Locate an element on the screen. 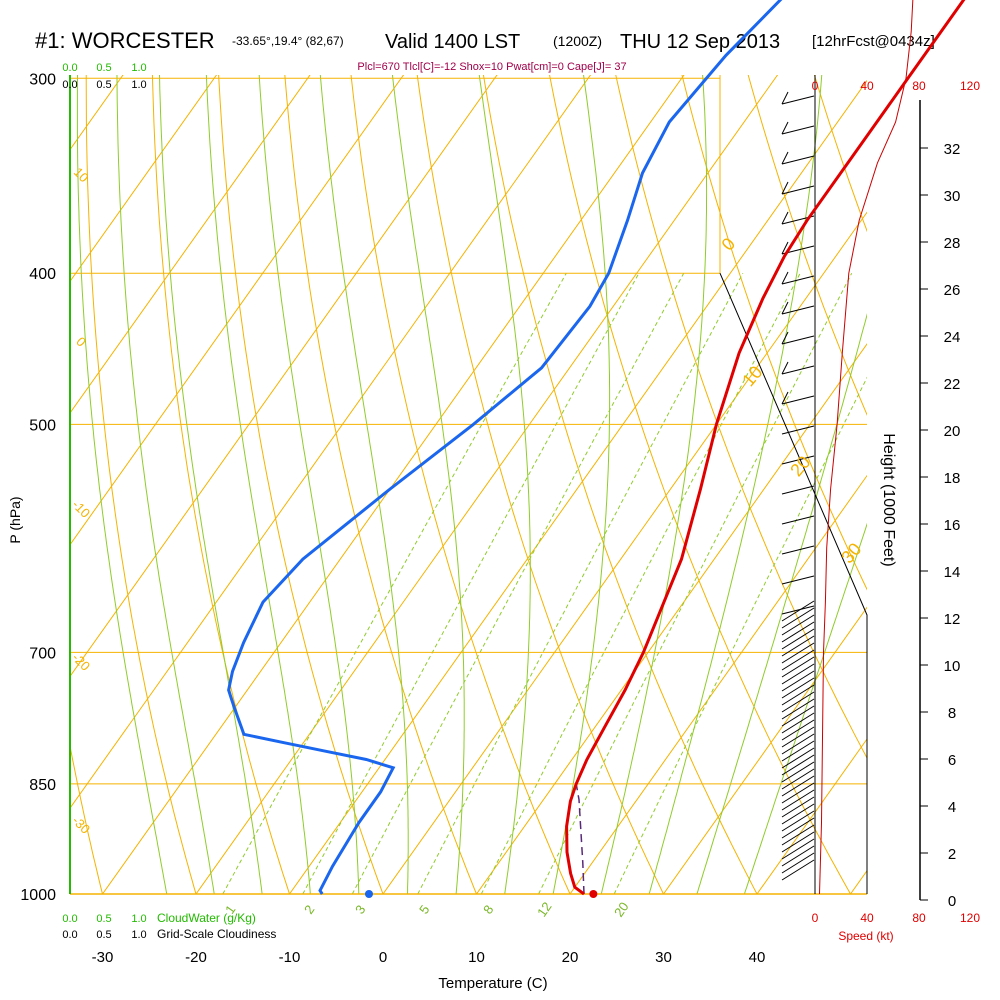  height-tick-label: 10 is located at coordinates (952, 666).